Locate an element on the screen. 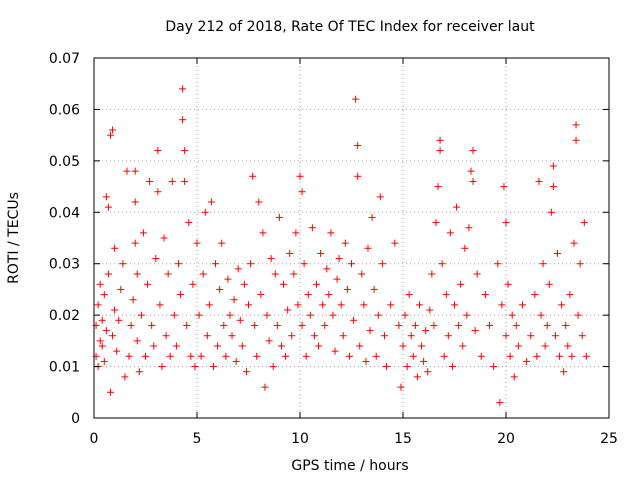 Image resolution: width=640 pixels, height=480 pixels. y-tick-label: 0.06 is located at coordinates (64, 110).